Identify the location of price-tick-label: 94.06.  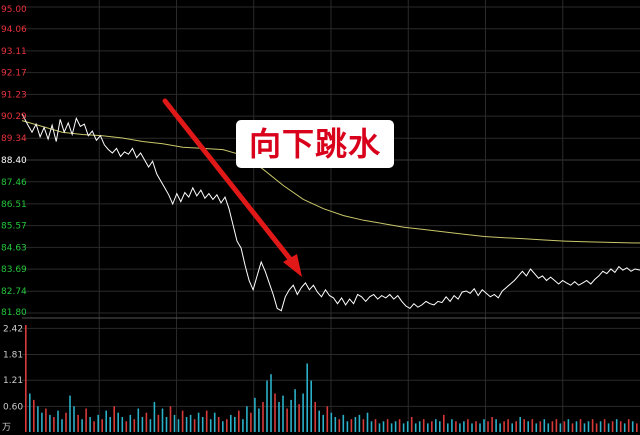
(14, 30).